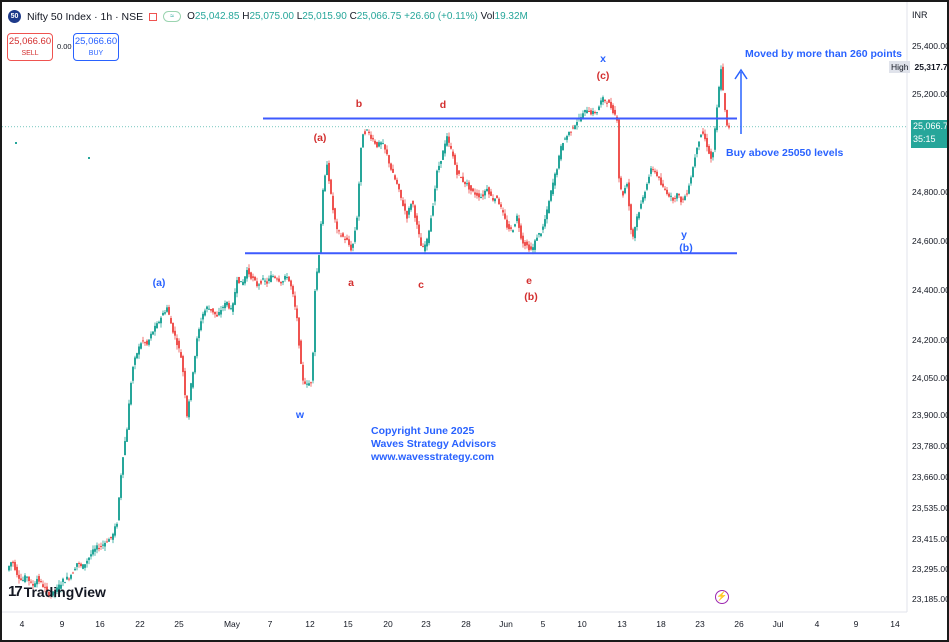 The image size is (949, 642). I want to click on wave-label-a: a, so click(351, 283).